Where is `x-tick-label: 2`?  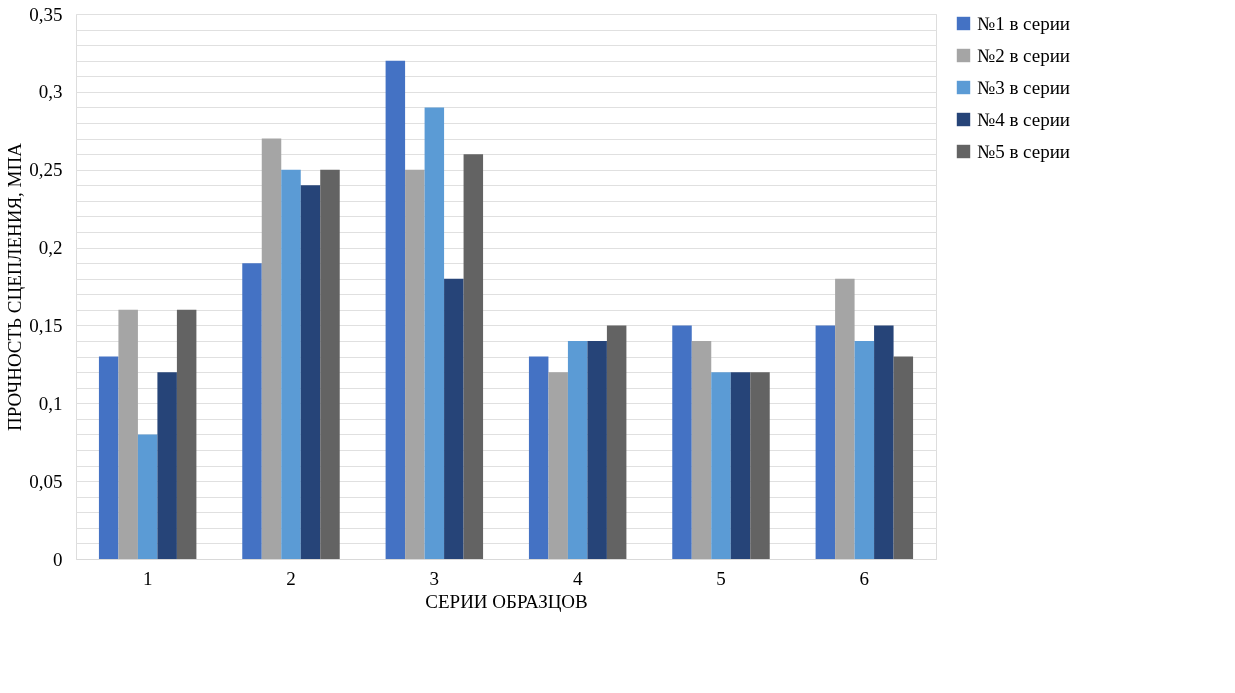
x-tick-label: 2 is located at coordinates (291, 578).